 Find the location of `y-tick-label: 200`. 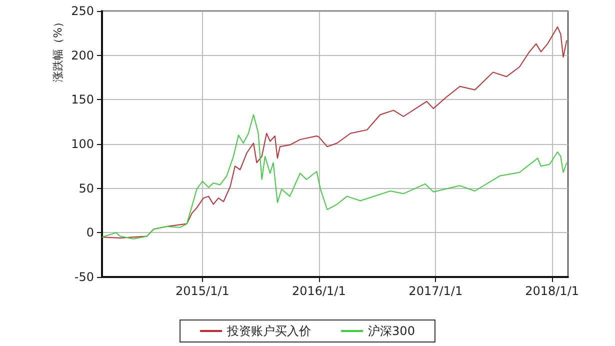

y-tick-label: 200 is located at coordinates (82, 55).